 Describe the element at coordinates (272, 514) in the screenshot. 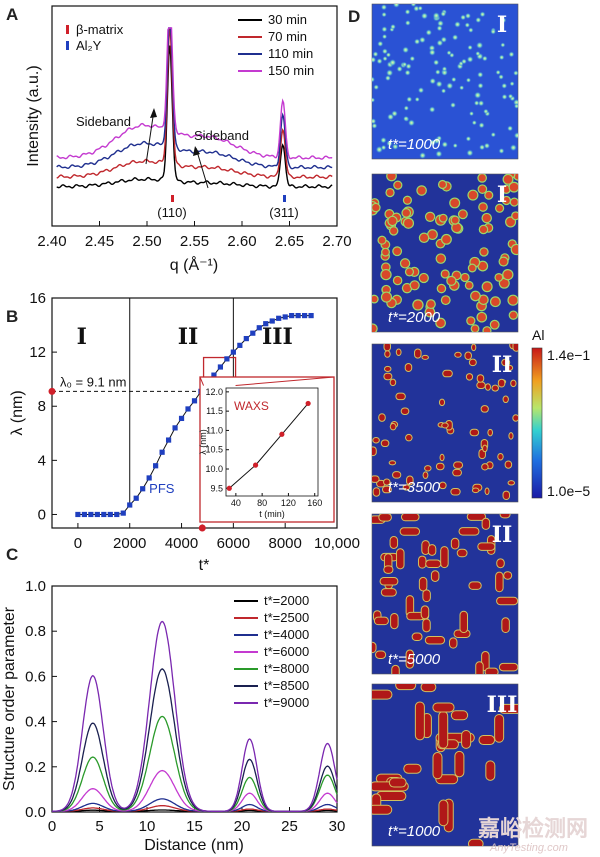

I see `inset-x-label: t (min)` at that location.